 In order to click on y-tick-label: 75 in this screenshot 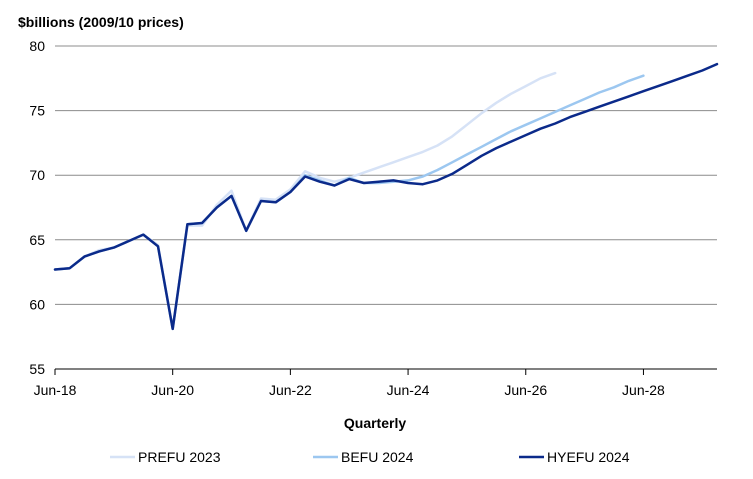, I will do `click(37, 111)`.